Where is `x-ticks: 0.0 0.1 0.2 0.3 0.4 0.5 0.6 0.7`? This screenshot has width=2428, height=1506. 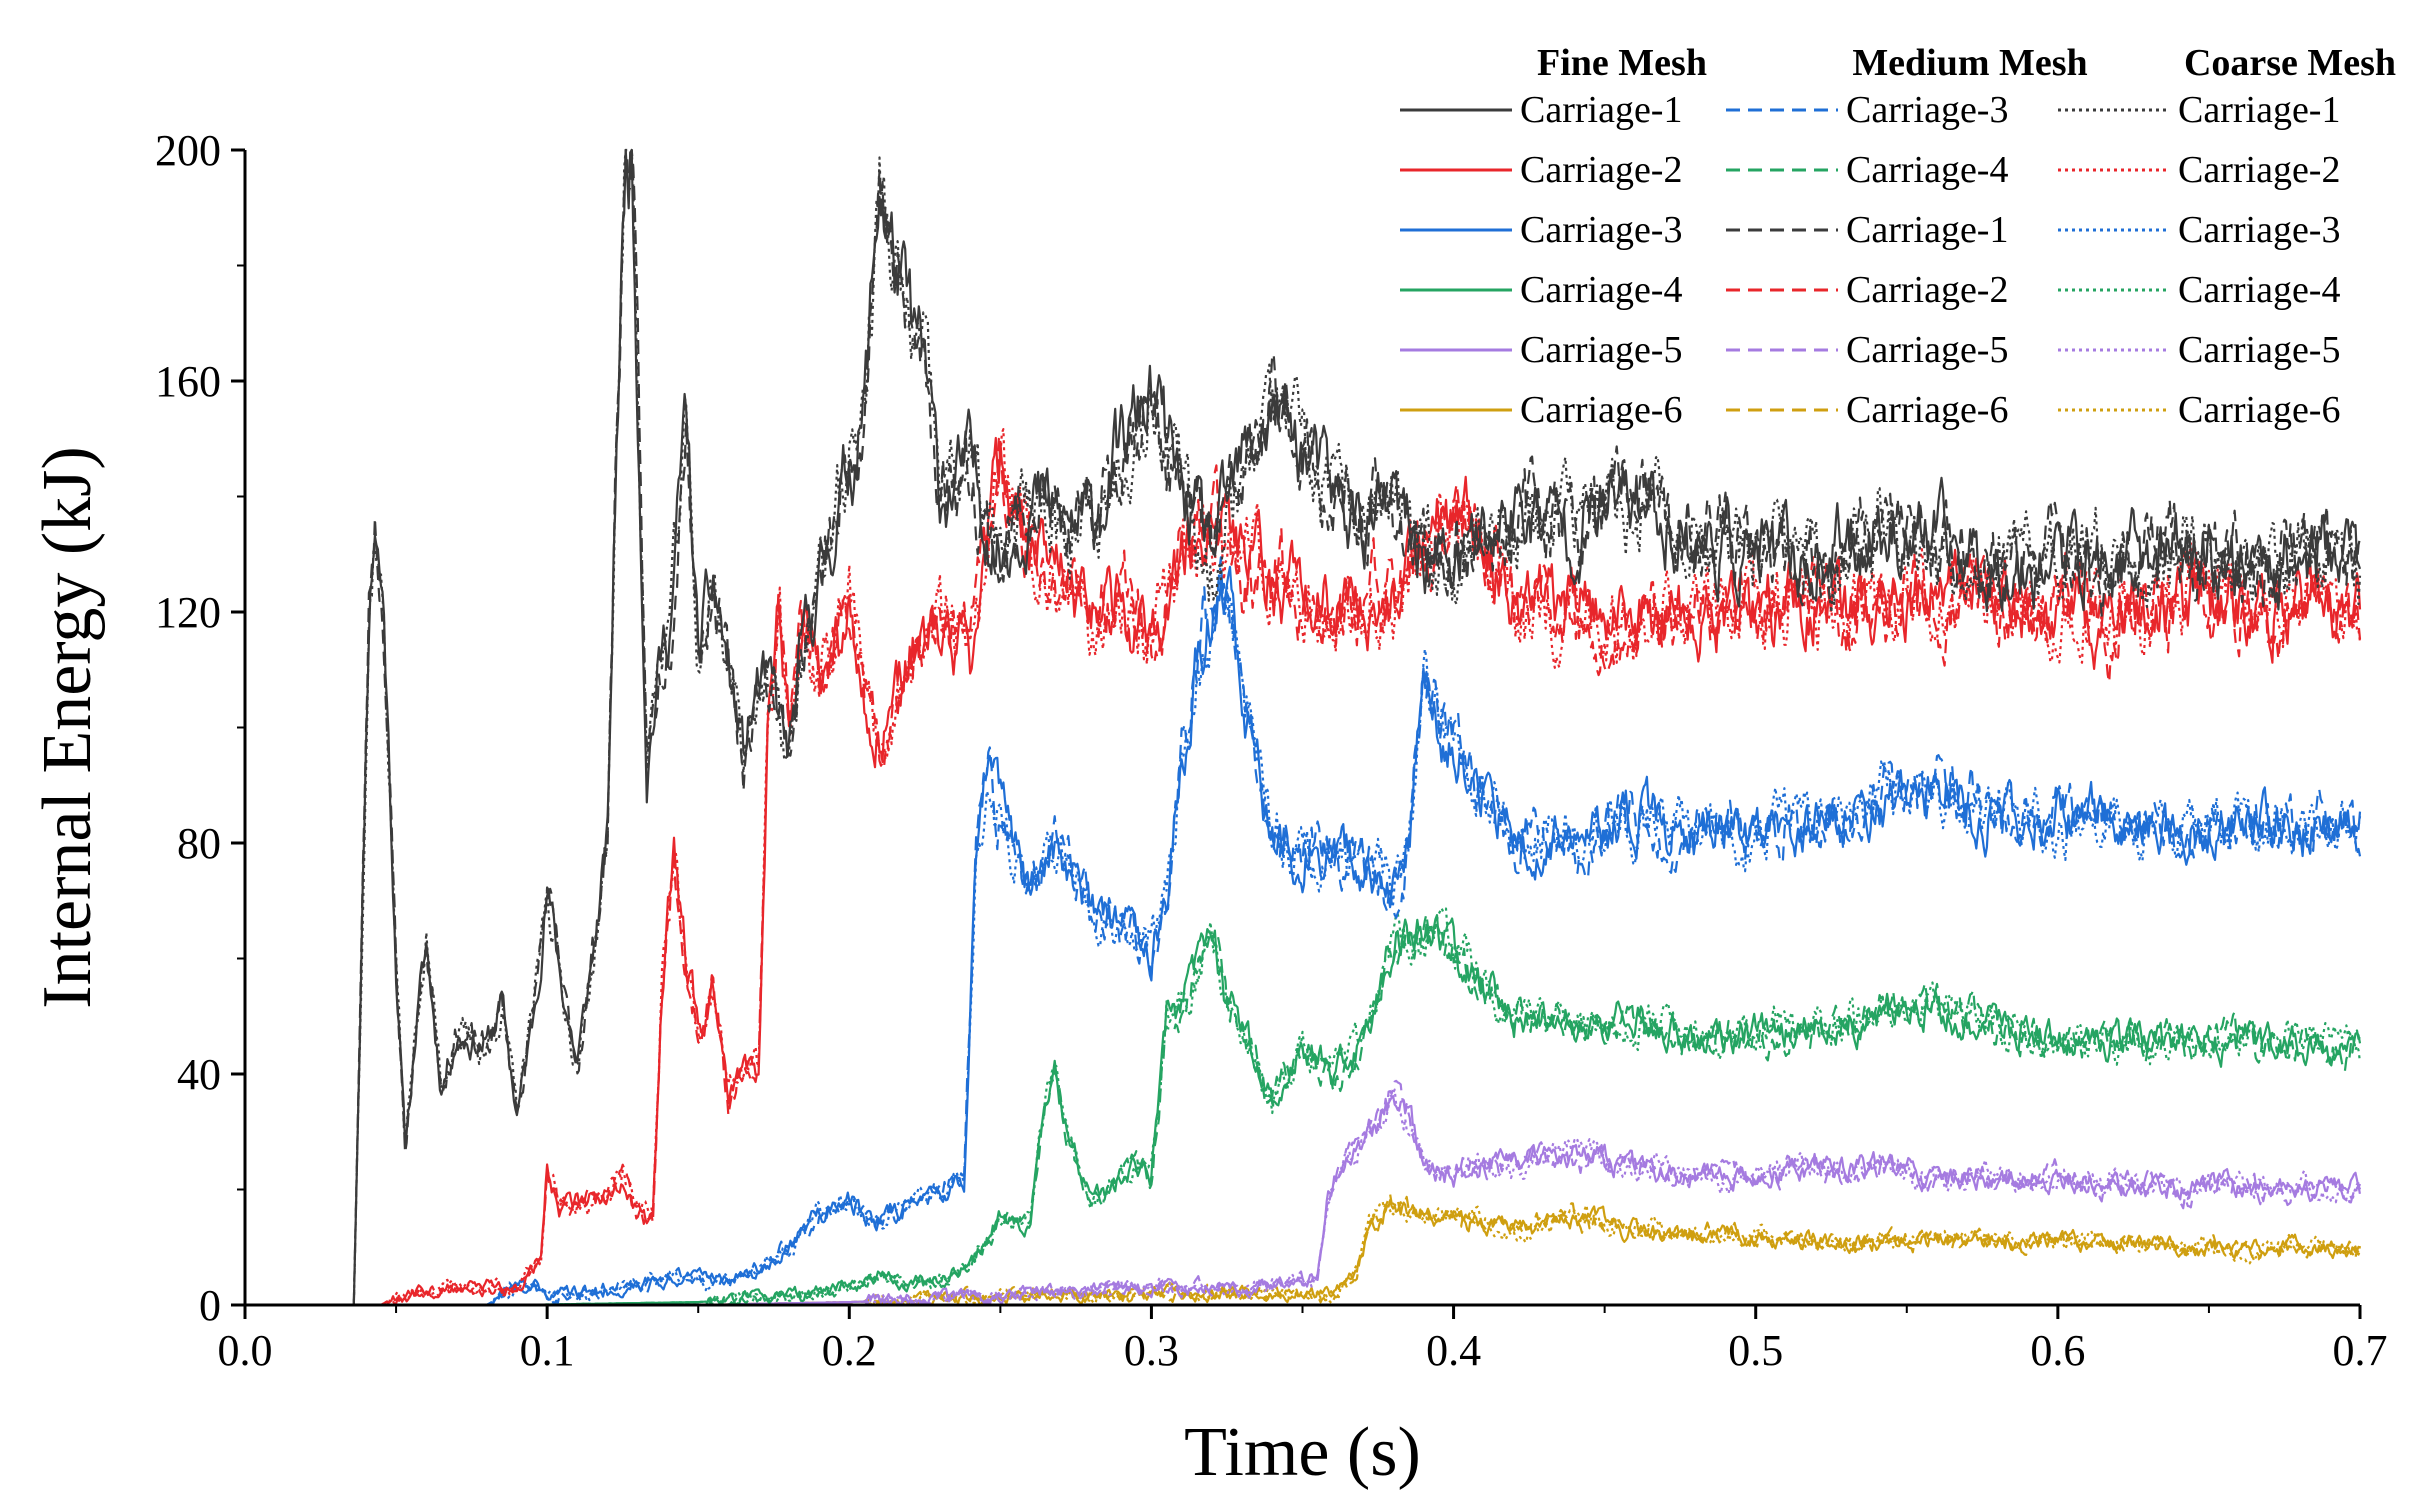
x-ticks: 0.0 0.1 0.2 0.3 0.4 0.5 0.6 0.7 is located at coordinates (1303, 1340).